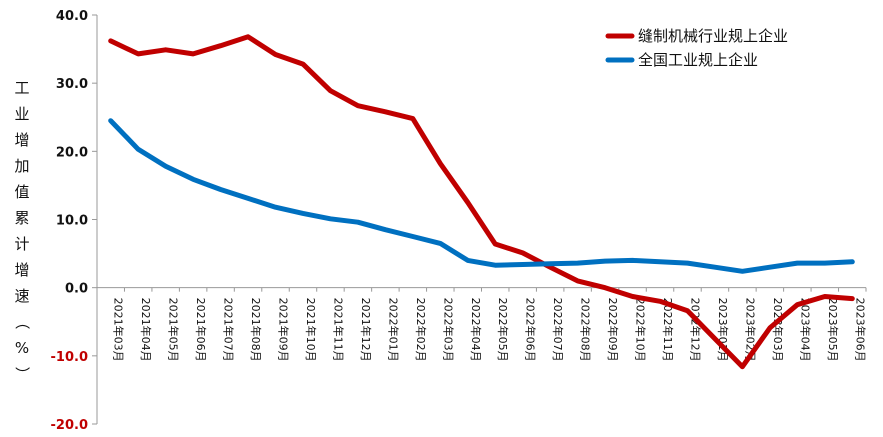  Describe the element at coordinates (393, 330) in the screenshot. I see `x-tick-label: 2022年01月` at that location.